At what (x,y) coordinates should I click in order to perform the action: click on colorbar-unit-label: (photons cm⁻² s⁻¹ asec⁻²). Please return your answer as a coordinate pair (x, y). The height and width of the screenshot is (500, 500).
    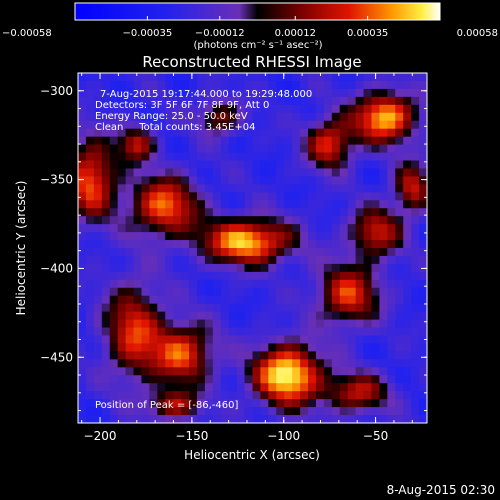
    Looking at the image, I should click on (257, 45).